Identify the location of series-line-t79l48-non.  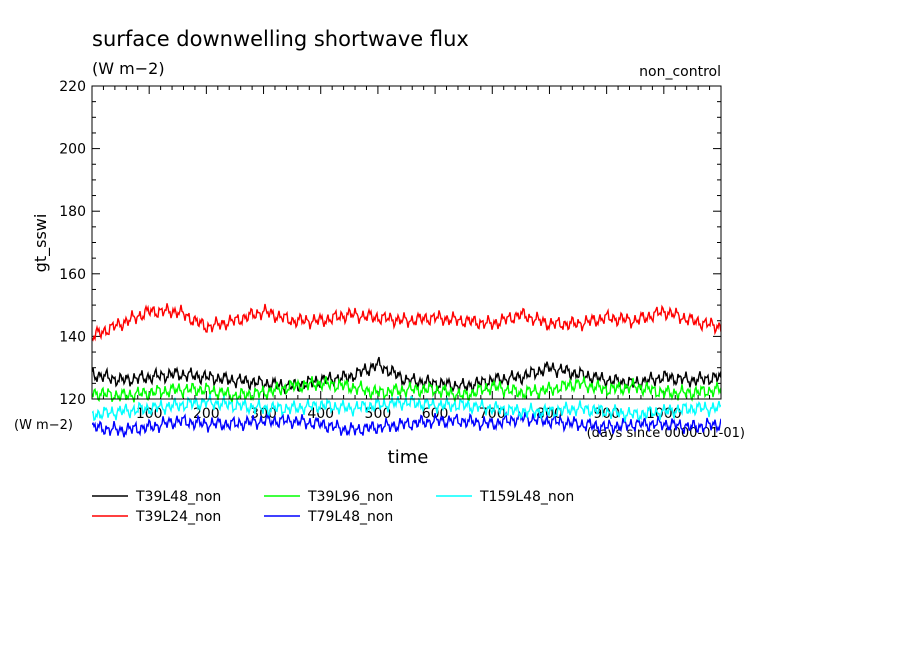
(406, 423).